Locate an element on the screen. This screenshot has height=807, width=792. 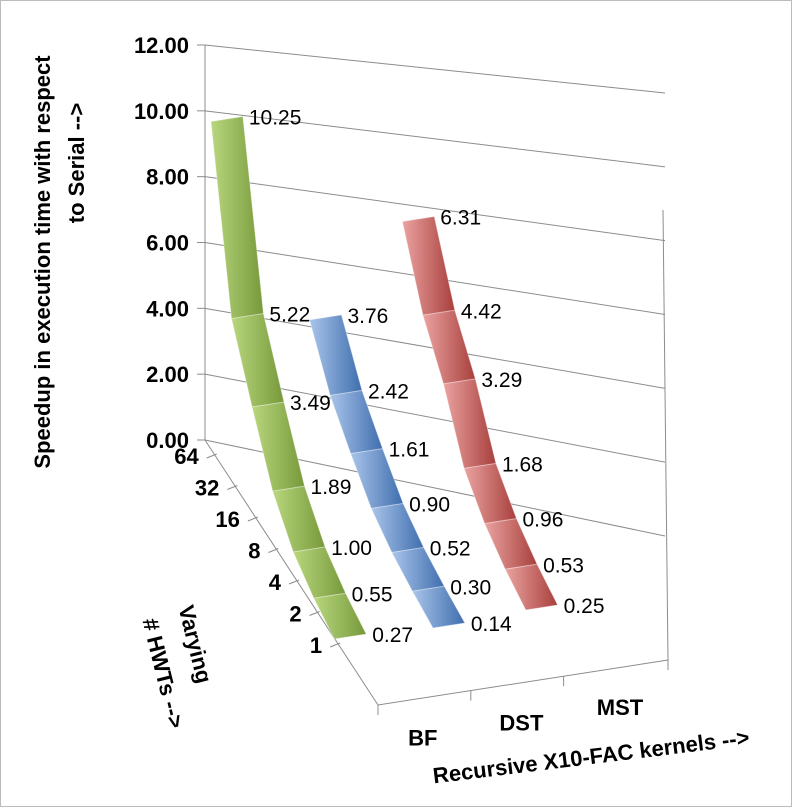
x-category-label: BF is located at coordinates (422, 738).